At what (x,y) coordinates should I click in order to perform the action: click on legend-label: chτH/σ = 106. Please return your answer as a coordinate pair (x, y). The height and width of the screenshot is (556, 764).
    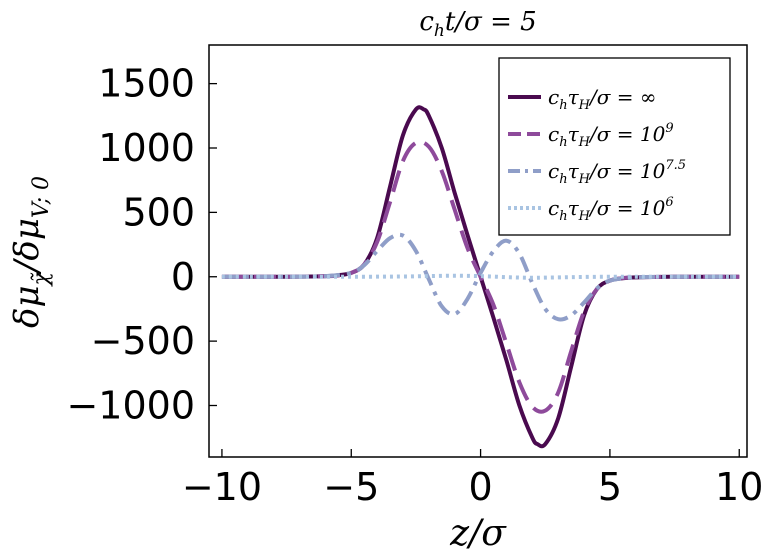
    Looking at the image, I should click on (611, 209).